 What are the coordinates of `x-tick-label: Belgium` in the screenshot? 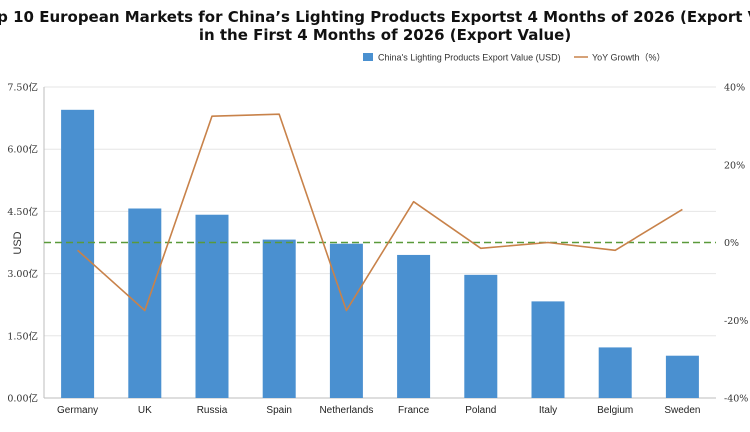 It's located at (615, 410).